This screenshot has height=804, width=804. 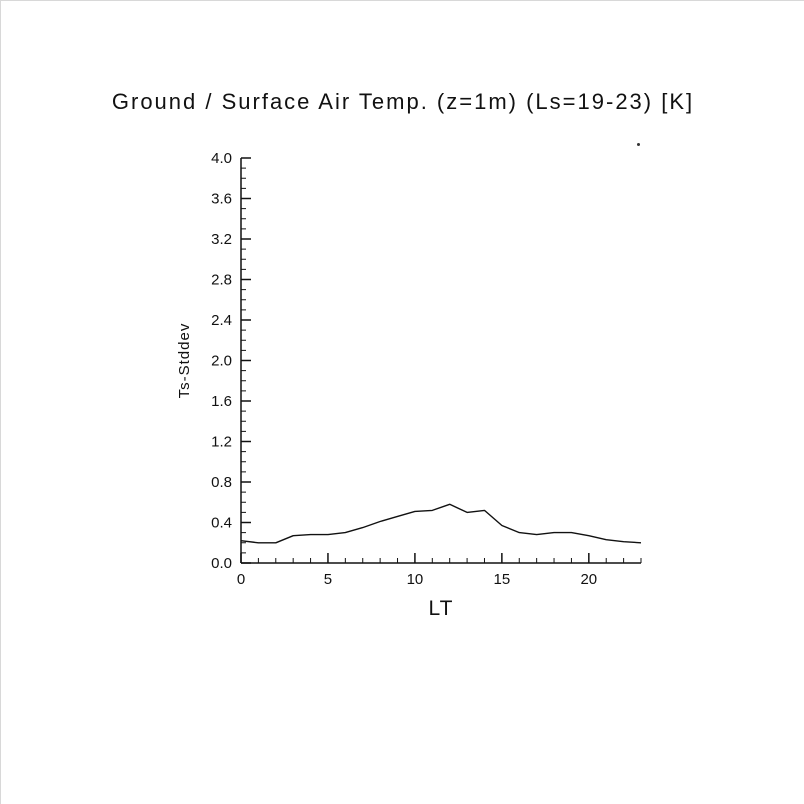 What do you see at coordinates (184, 361) in the screenshot?
I see `y-axis-label: Ts-Stddev` at bounding box center [184, 361].